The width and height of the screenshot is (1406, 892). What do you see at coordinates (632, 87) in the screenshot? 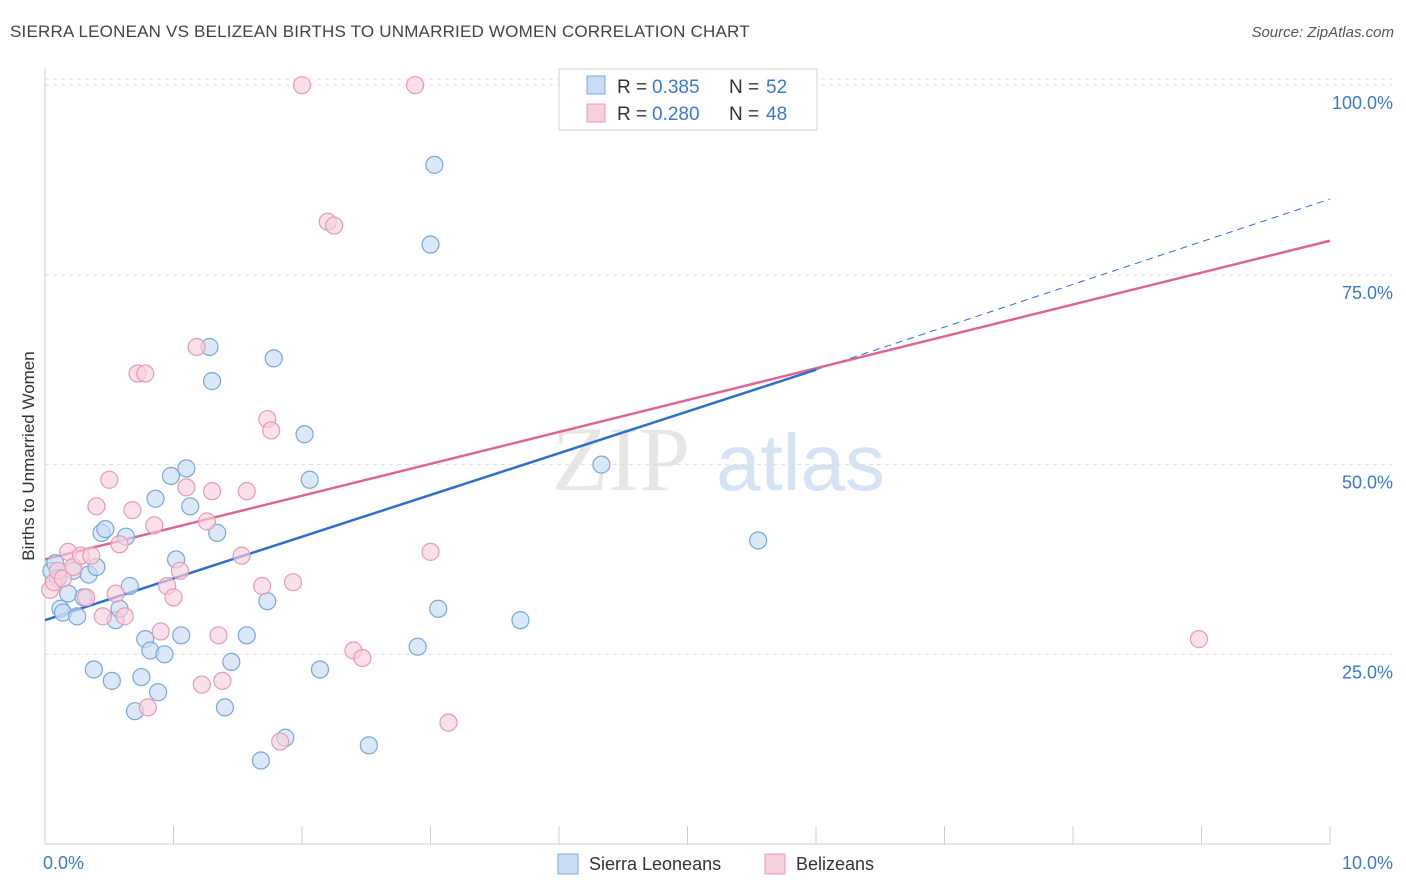
I see `legend-r-label-1: R =` at bounding box center [632, 87].